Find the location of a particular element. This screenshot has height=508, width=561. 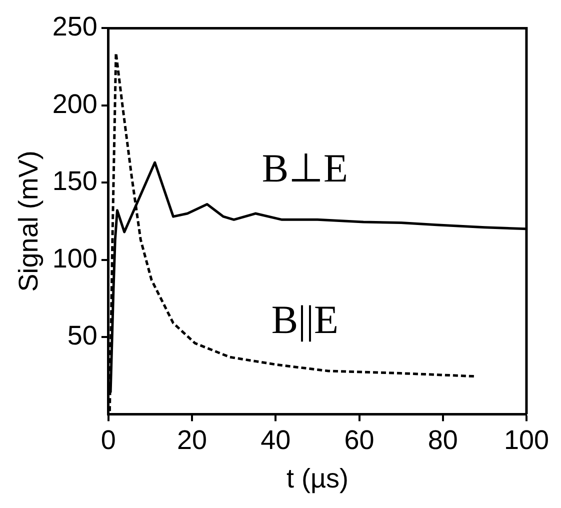

x-axis-title: t (µs) is located at coordinates (317, 478).